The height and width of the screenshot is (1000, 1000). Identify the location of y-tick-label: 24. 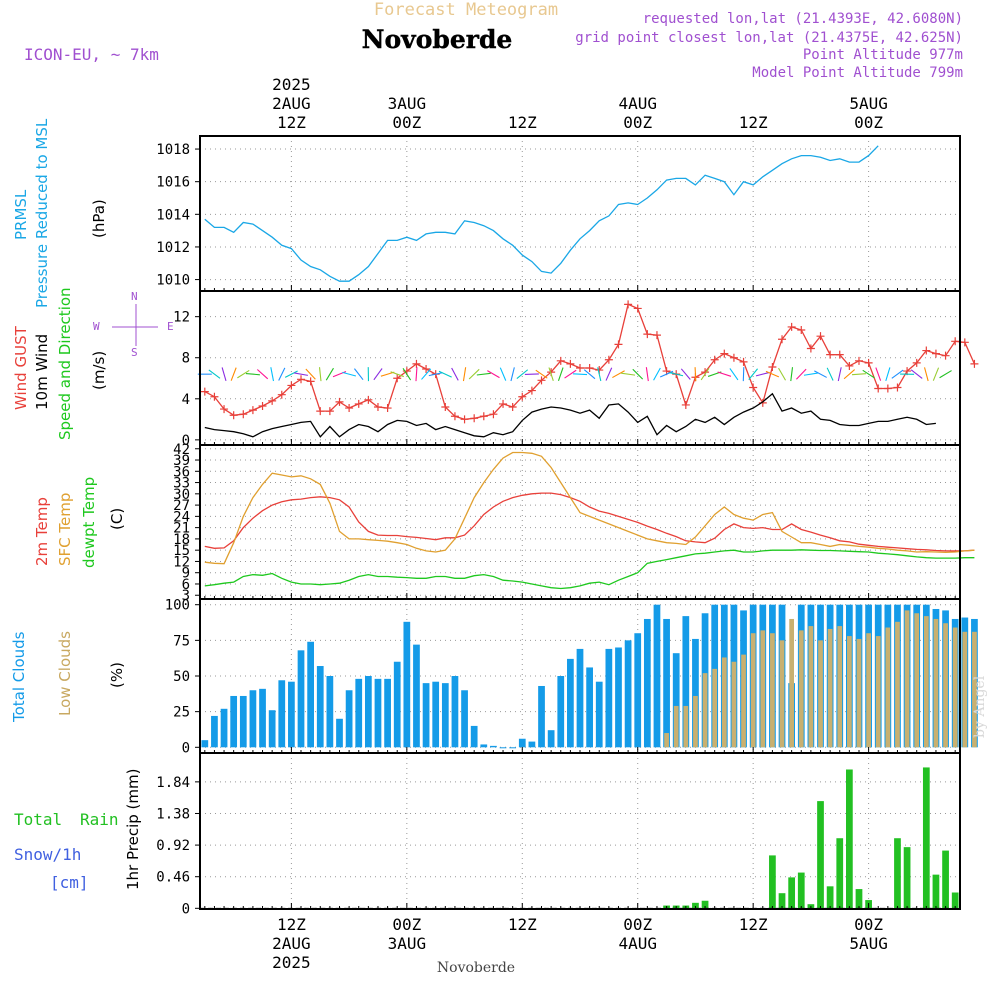
(181, 517).